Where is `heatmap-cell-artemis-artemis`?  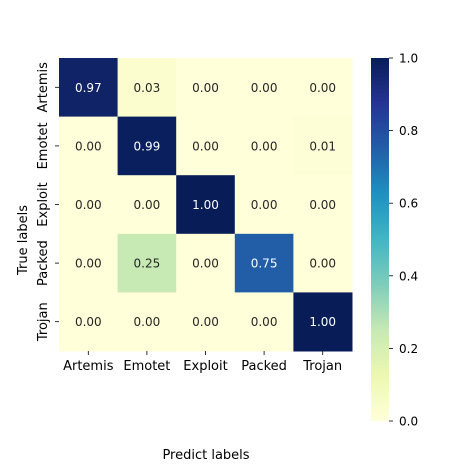 heatmap-cell-artemis-artemis is located at coordinates (89, 88).